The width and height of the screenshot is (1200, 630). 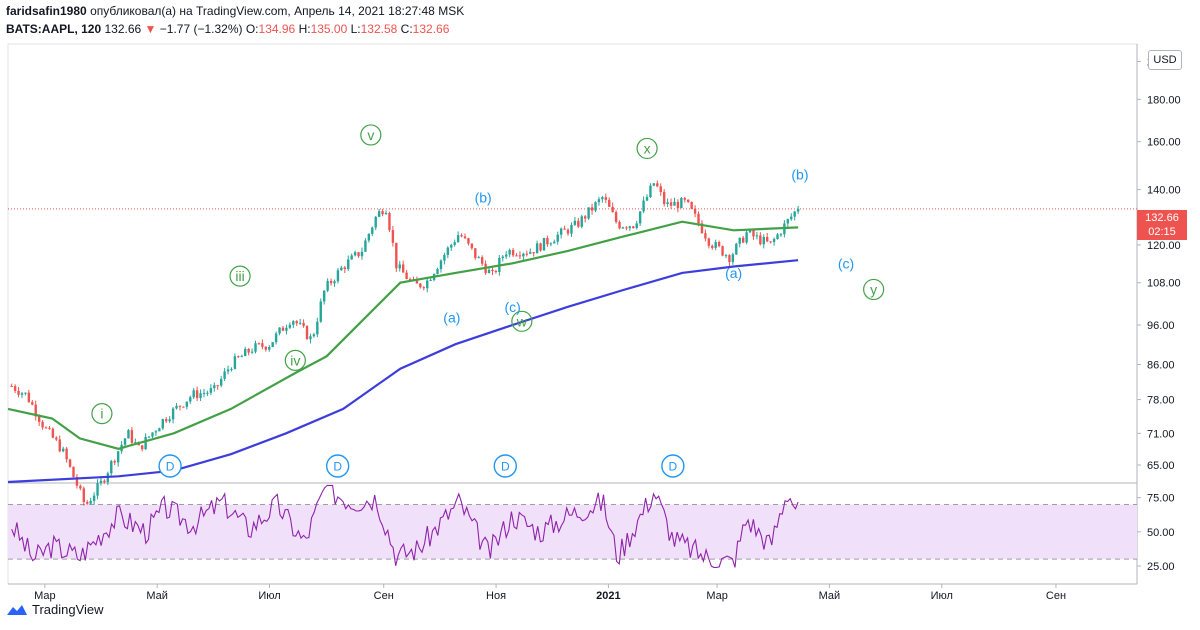 I want to click on wave-label: (a), so click(x=451, y=318).